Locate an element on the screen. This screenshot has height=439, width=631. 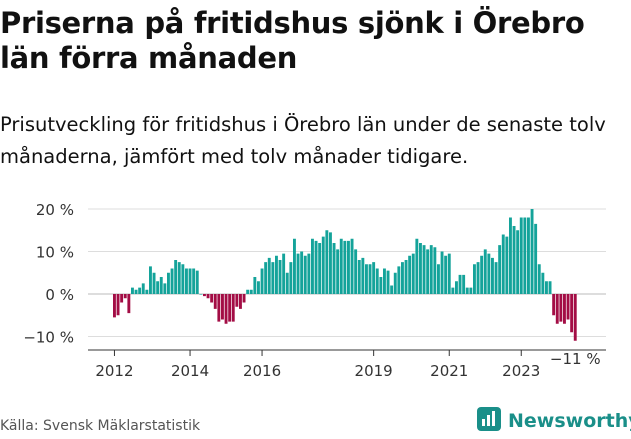
x-tick-label: 2019 is located at coordinates (374, 371).